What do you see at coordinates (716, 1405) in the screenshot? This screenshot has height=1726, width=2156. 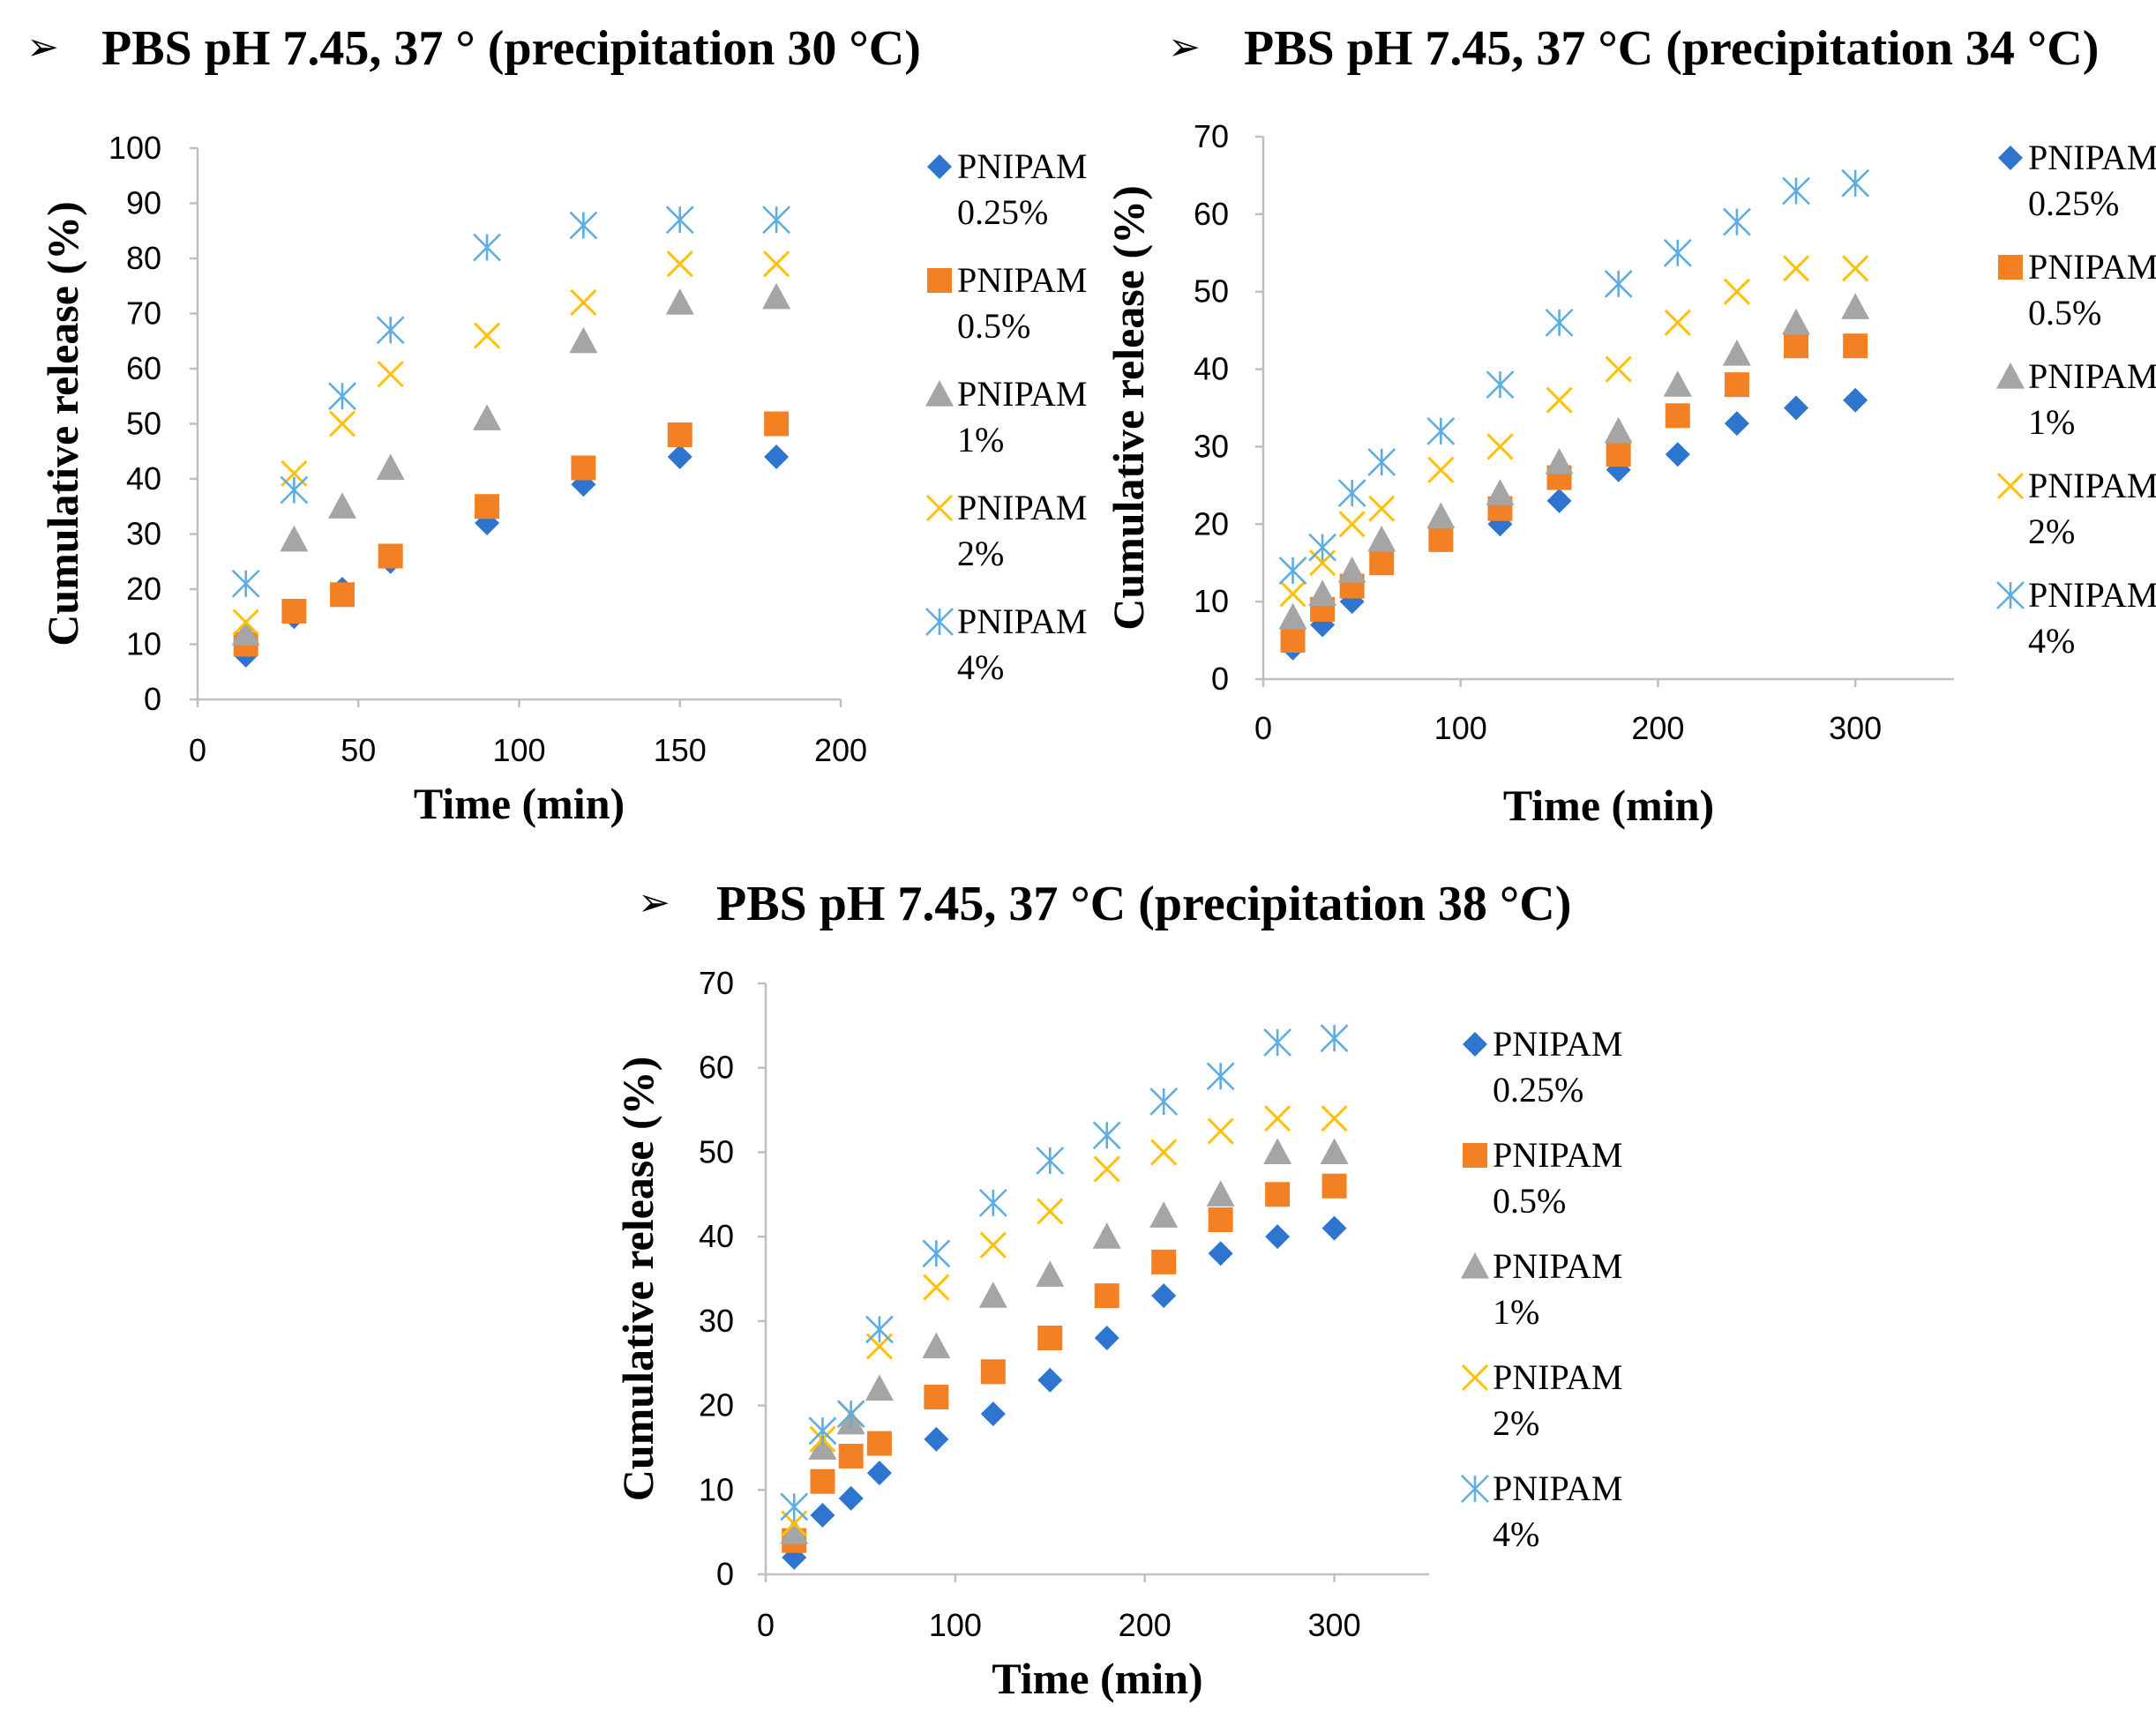 I see `y-tick-label: 20` at bounding box center [716, 1405].